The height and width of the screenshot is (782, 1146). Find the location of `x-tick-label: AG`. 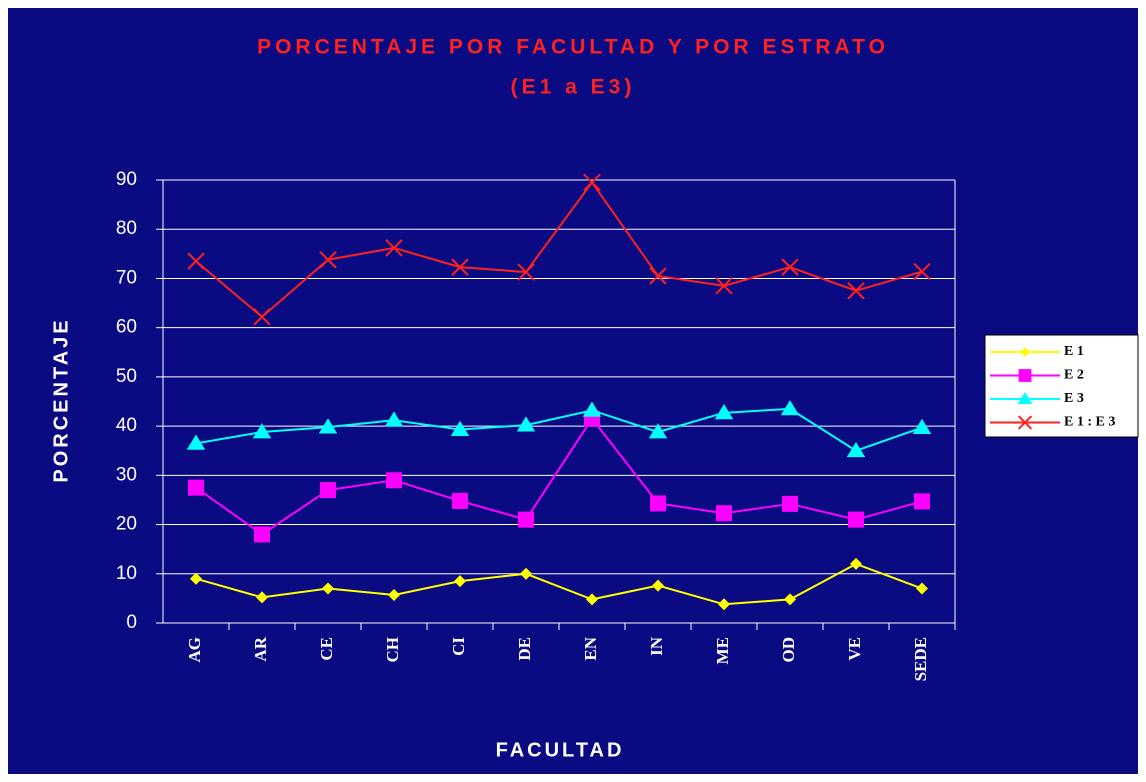

x-tick-label: AG is located at coordinates (194, 650).